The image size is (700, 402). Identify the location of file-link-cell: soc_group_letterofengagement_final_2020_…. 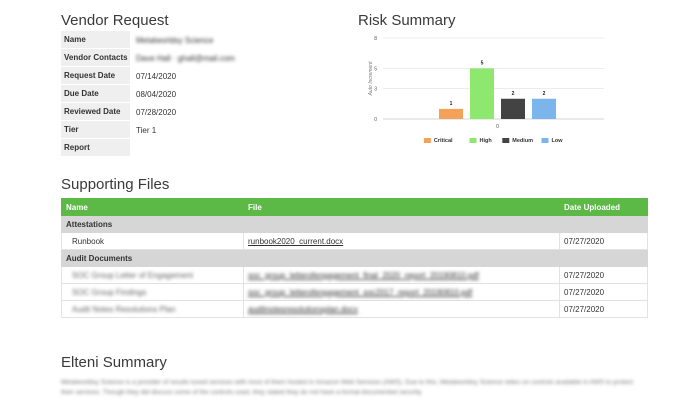
(401, 275).